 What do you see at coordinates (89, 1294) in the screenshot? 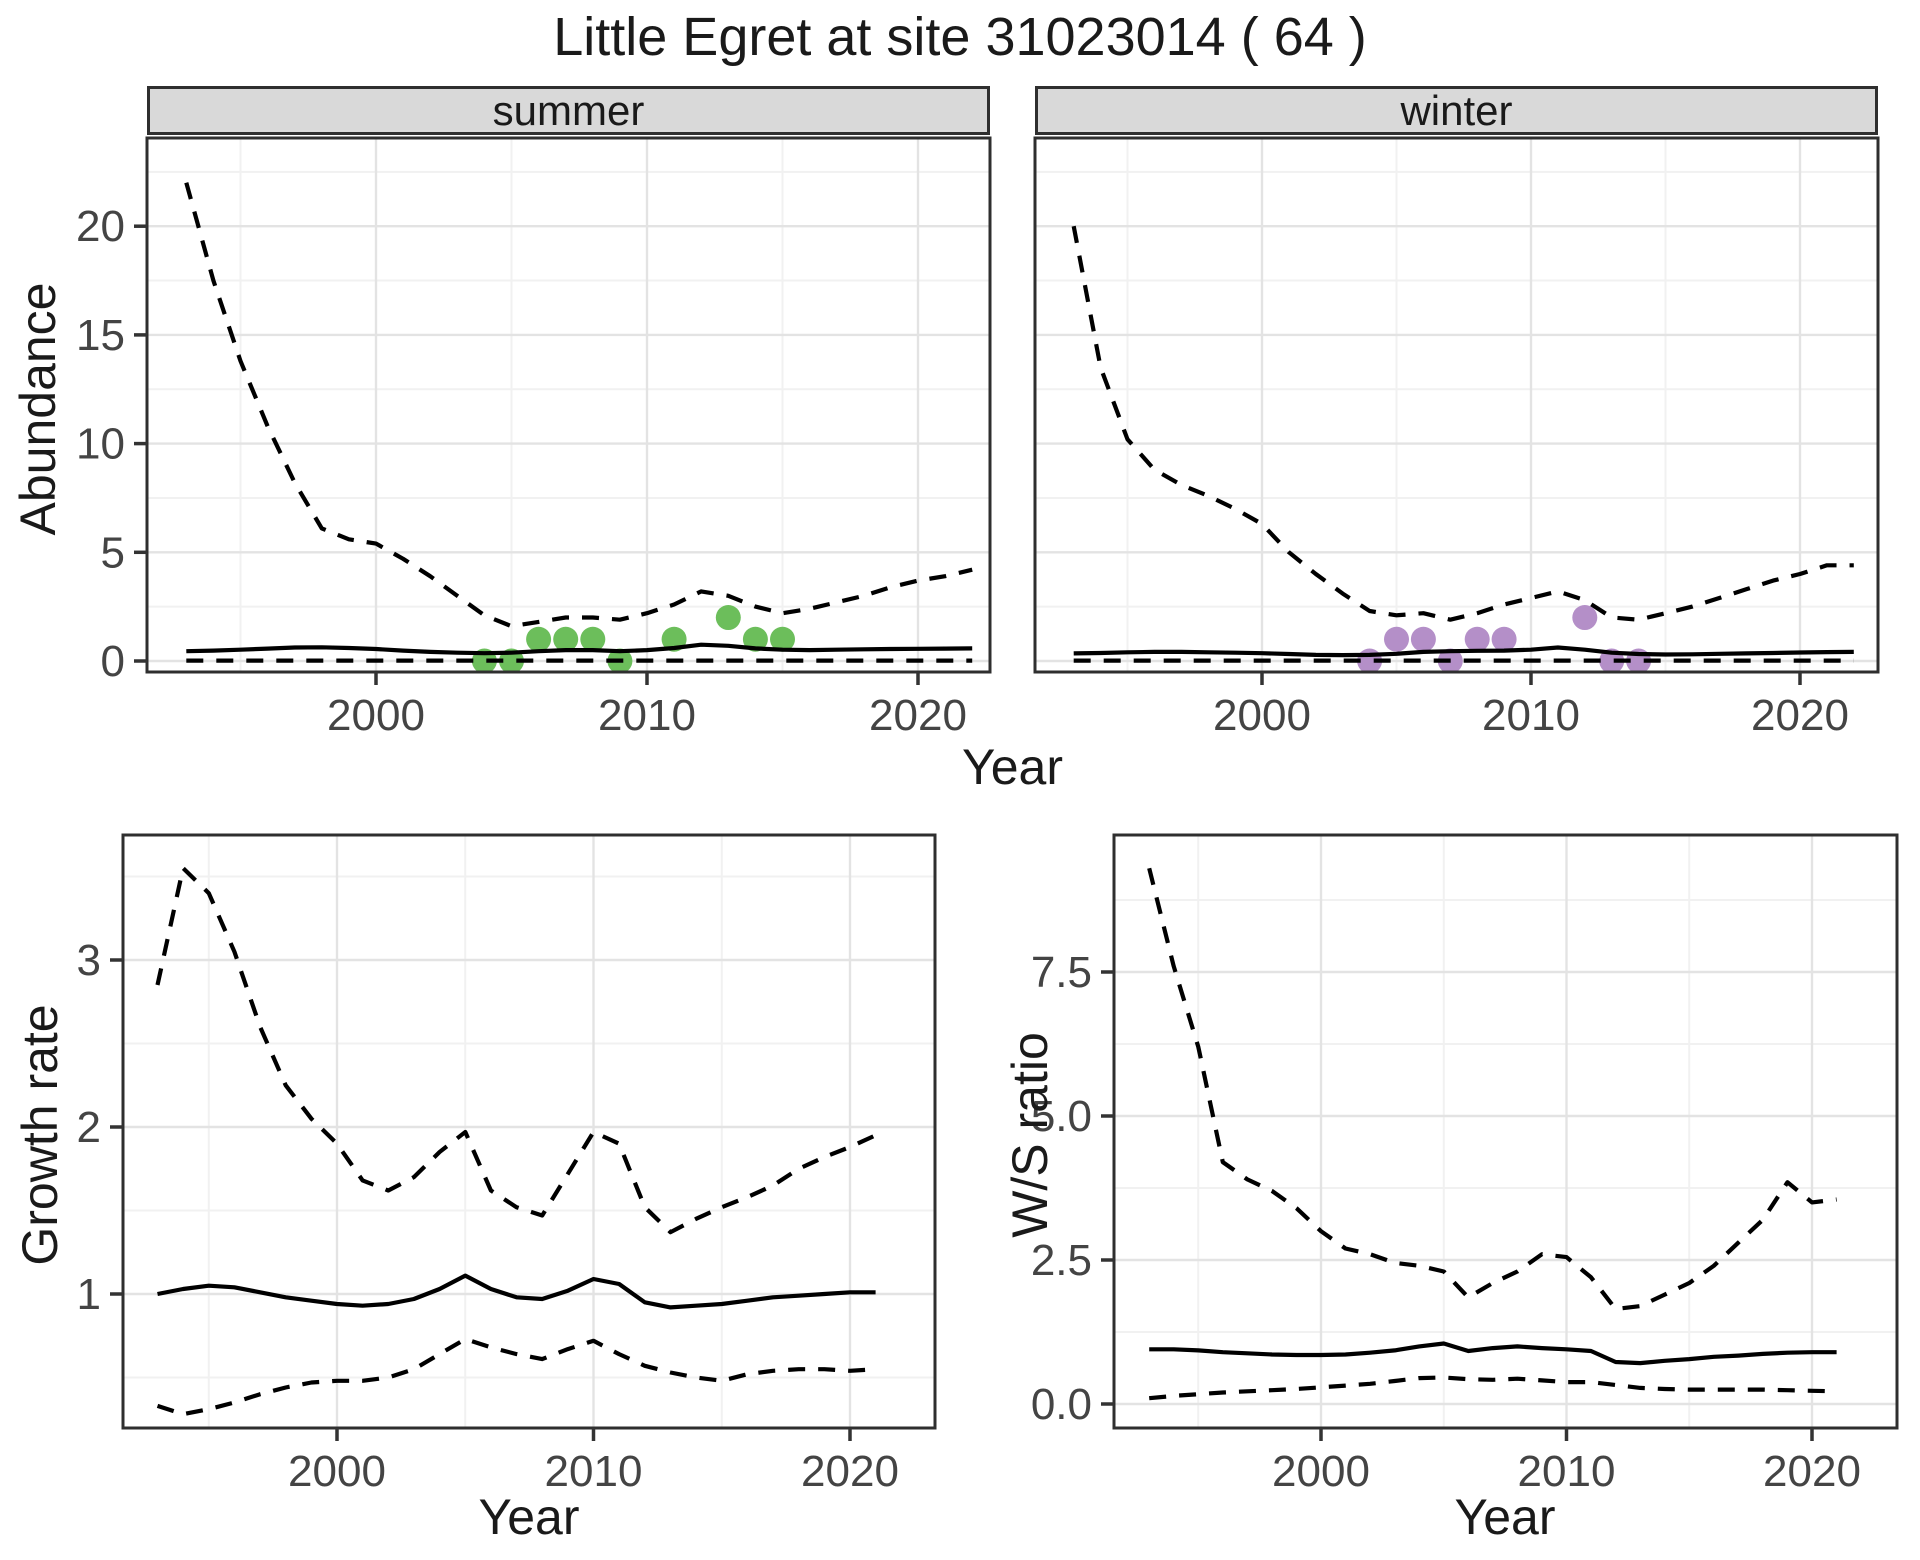
I see `y-tick-label: 1` at bounding box center [89, 1294].